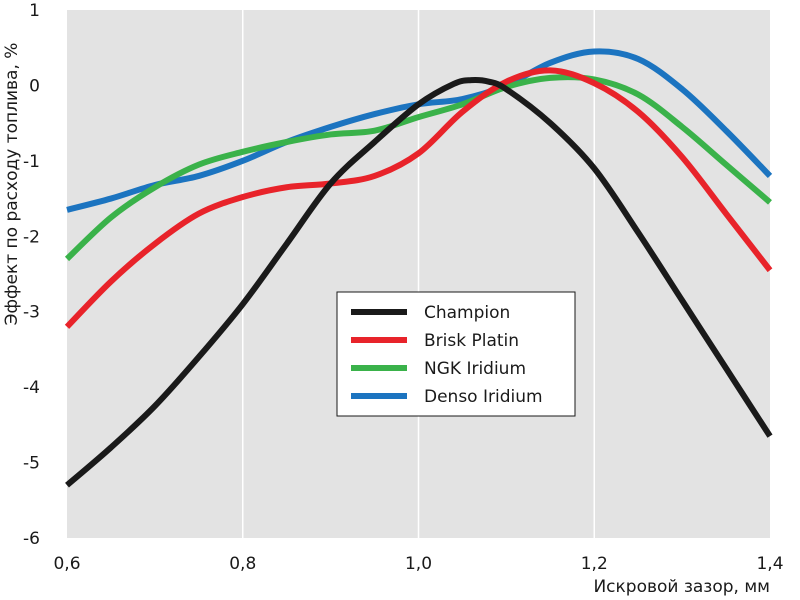 This screenshot has width=800, height=600. What do you see at coordinates (242, 564) in the screenshot?
I see `x-tick-label: 0,8` at bounding box center [242, 564].